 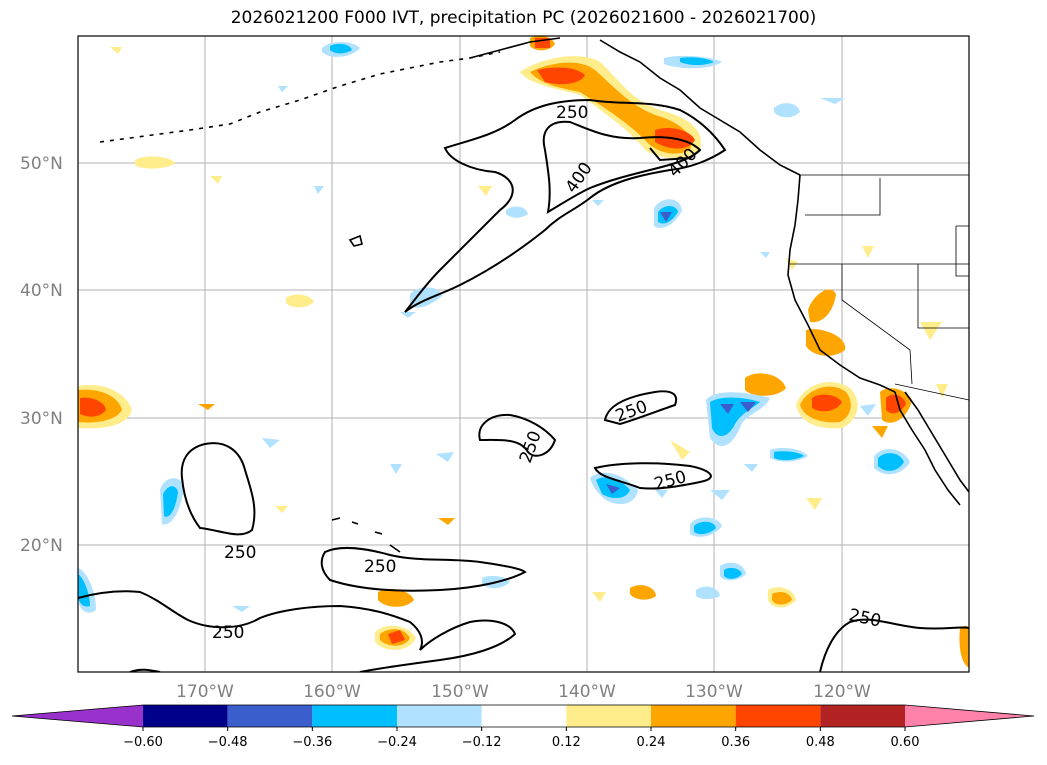 What do you see at coordinates (841, 283) in the screenshot?
I see `us-west-coast` at bounding box center [841, 283].